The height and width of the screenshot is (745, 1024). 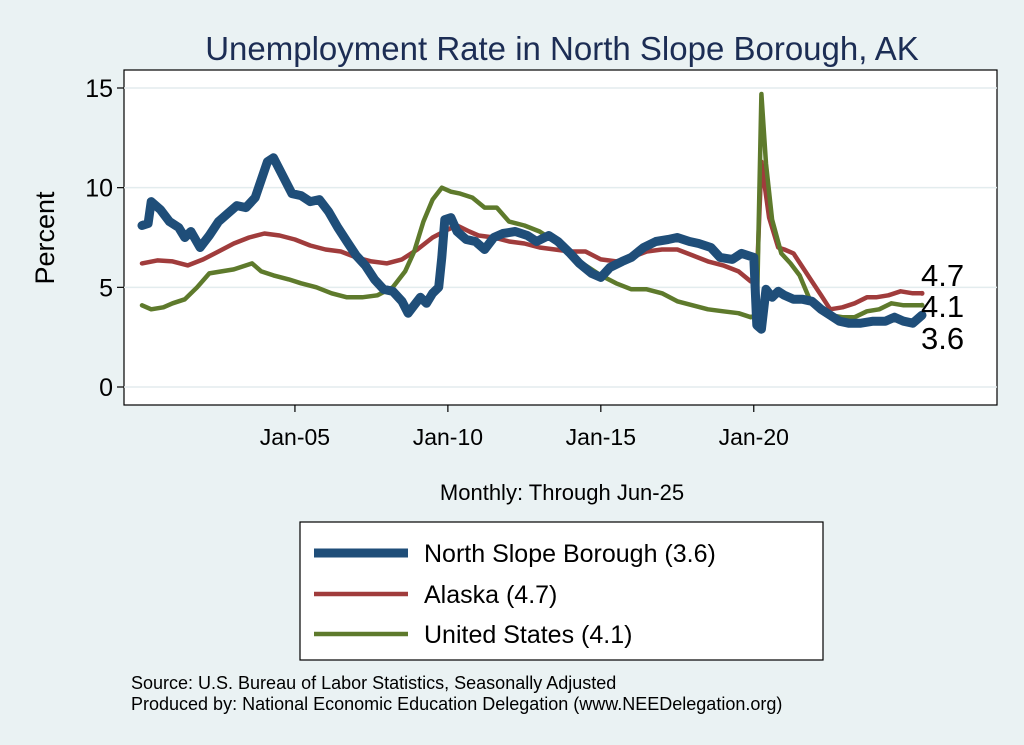 What do you see at coordinates (99, 89) in the screenshot?
I see `y-tick-label: 15` at bounding box center [99, 89].